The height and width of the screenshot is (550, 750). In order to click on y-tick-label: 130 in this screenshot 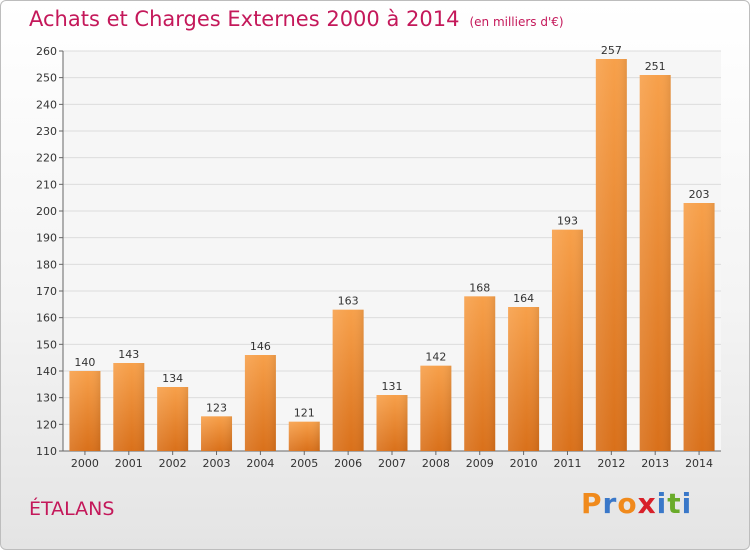, I will do `click(46, 398)`.